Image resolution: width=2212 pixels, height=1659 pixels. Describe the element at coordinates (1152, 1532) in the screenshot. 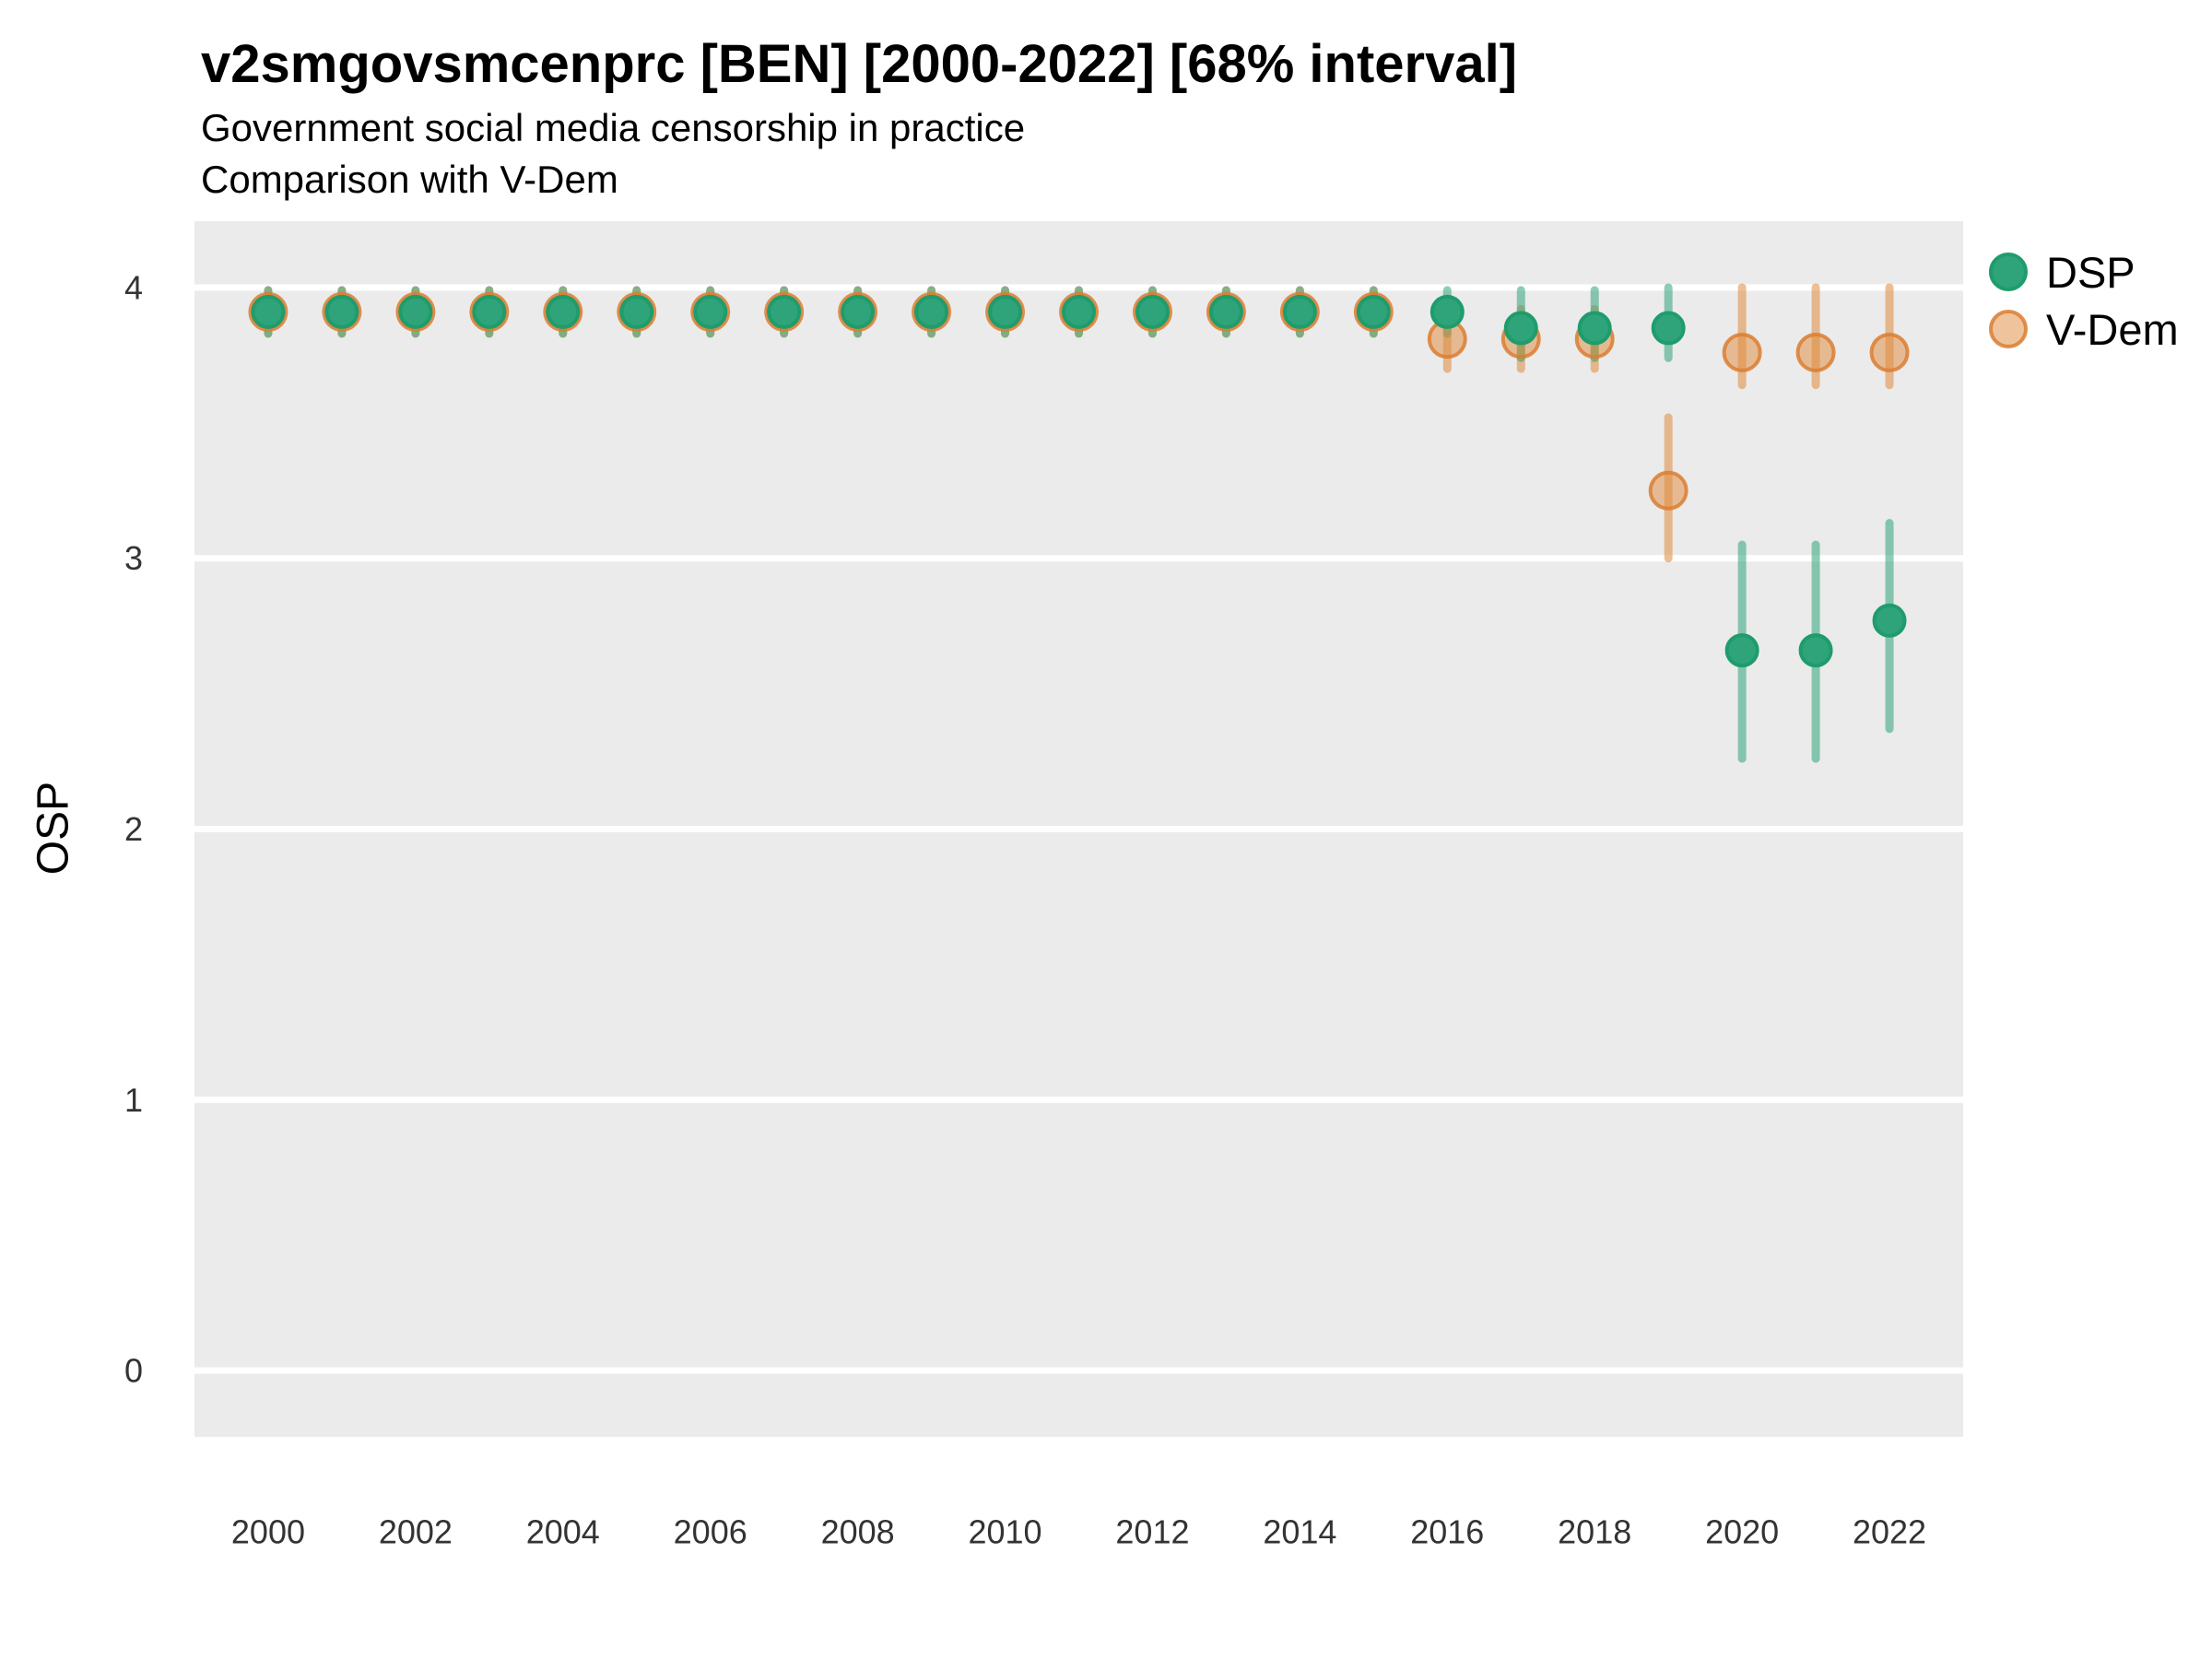

I see `x-tick-label: 2012` at that location.